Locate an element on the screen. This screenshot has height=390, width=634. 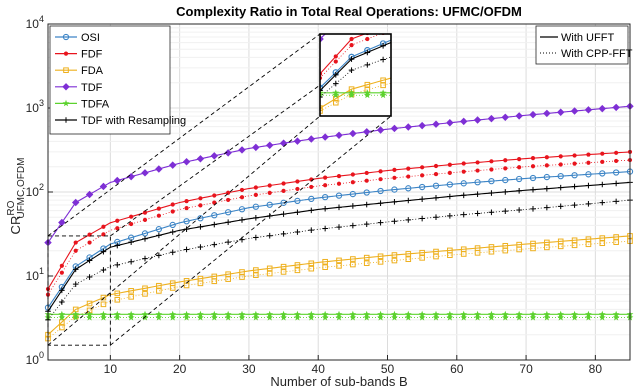
line-style-legend: With UFFT With CPP-FFT is located at coordinates (584, 45).